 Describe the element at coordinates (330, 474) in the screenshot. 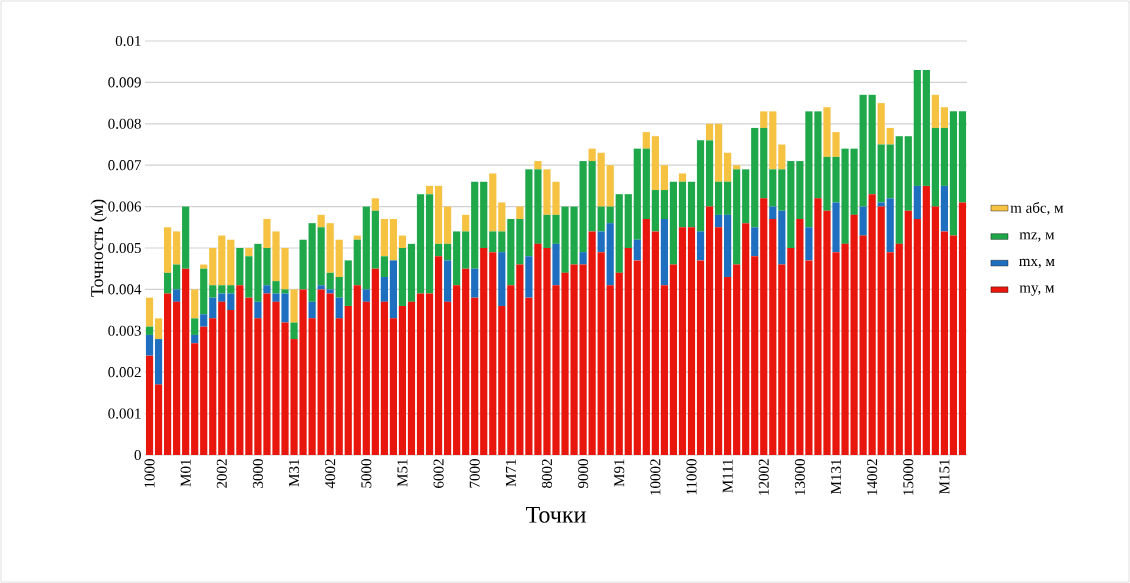

I see `x-tick-label: 4002` at that location.